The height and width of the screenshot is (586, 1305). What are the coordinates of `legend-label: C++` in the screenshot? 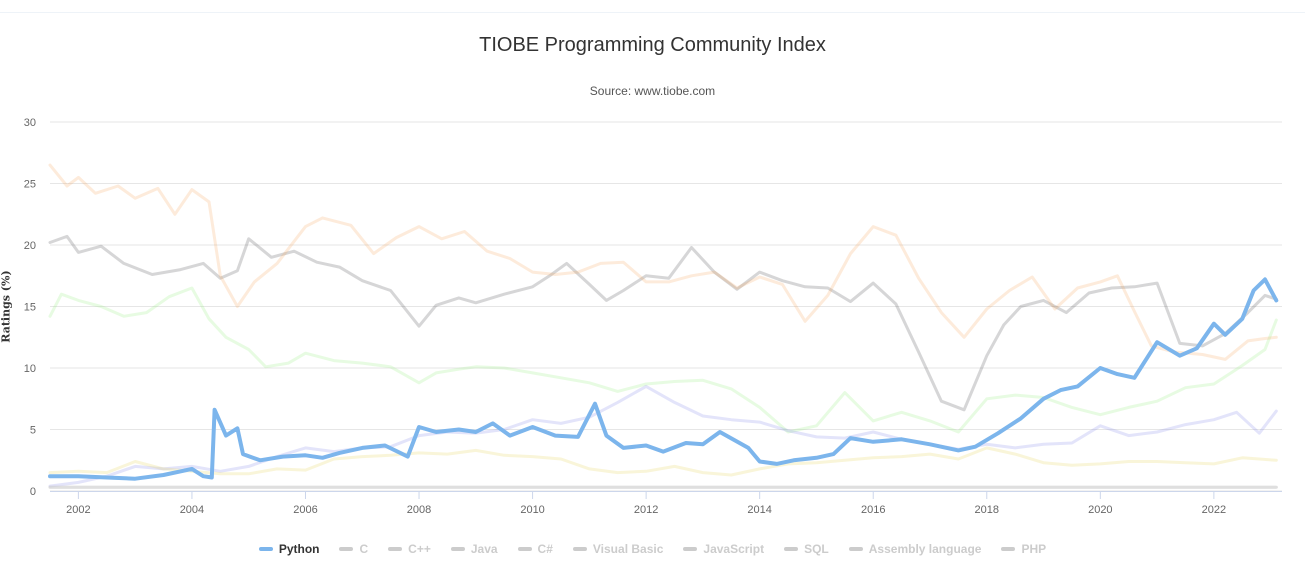 It's located at (419, 549).